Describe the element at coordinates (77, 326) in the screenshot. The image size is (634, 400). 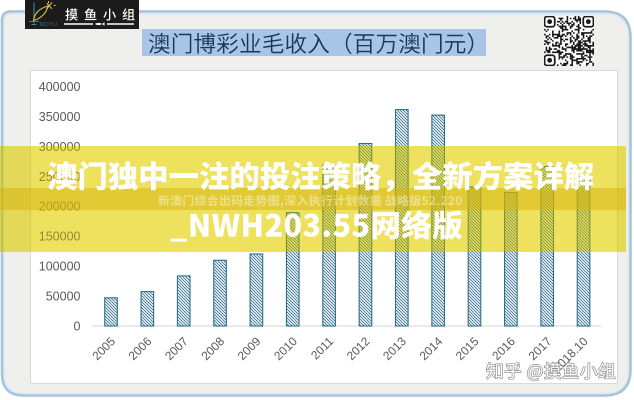
I see `svg-text: 0` at that location.